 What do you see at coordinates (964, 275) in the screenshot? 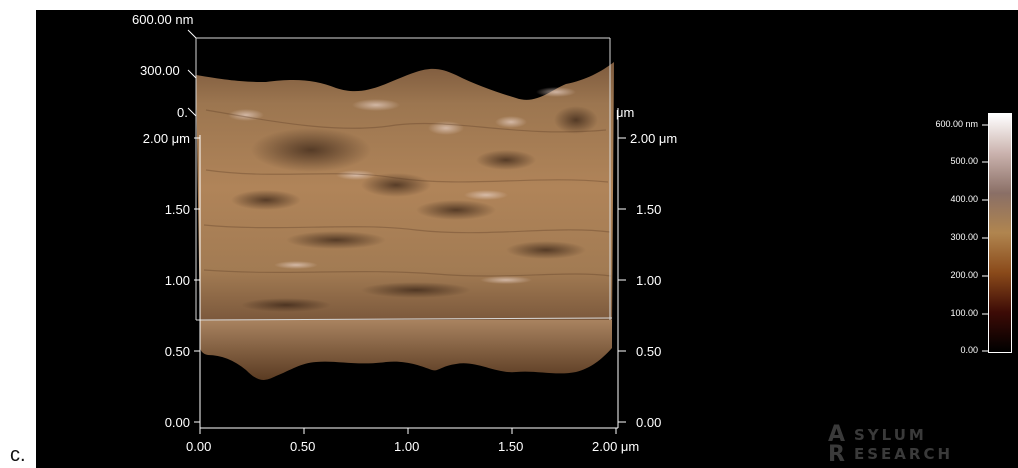
I see `colorbar-tick-label: 200.00` at bounding box center [964, 275].